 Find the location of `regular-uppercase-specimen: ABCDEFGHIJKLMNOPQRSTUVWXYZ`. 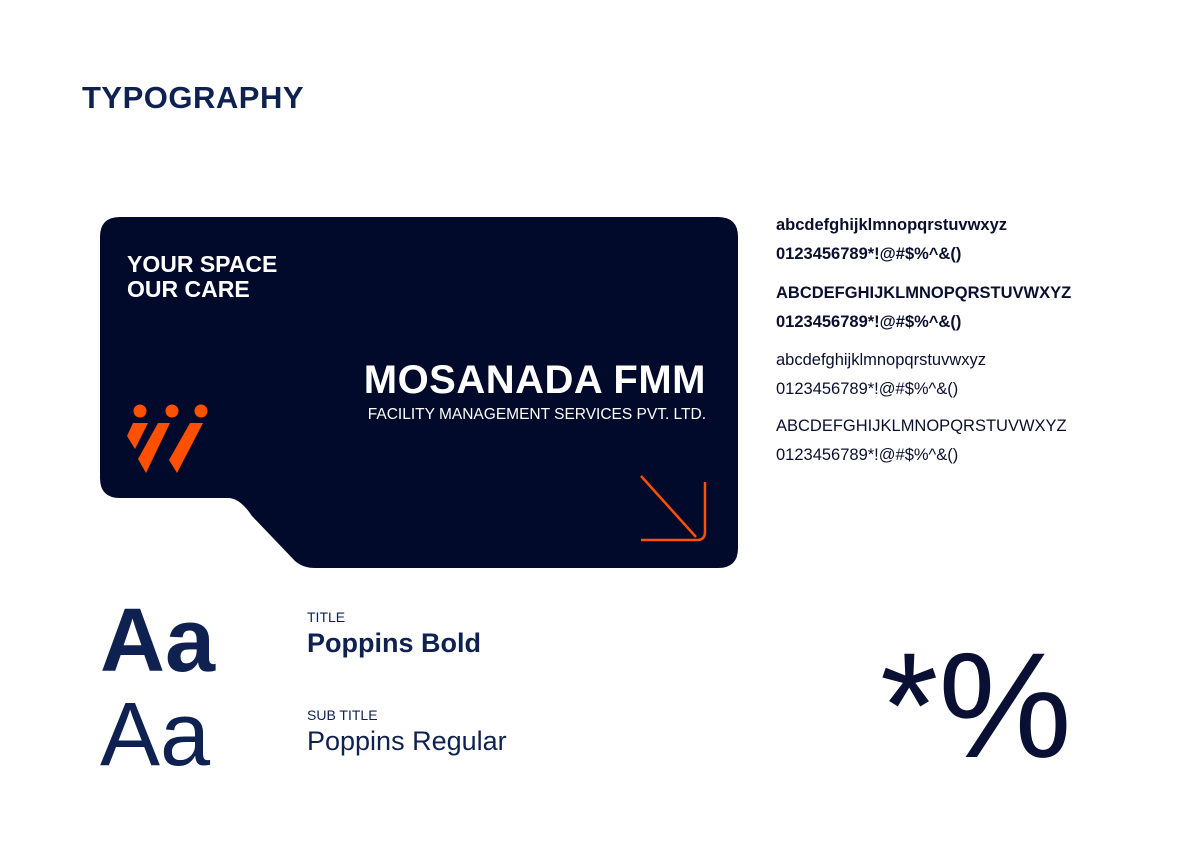

regular-uppercase-specimen: ABCDEFGHIJKLMNOPQRSTUVWXYZ is located at coordinates (921, 426).